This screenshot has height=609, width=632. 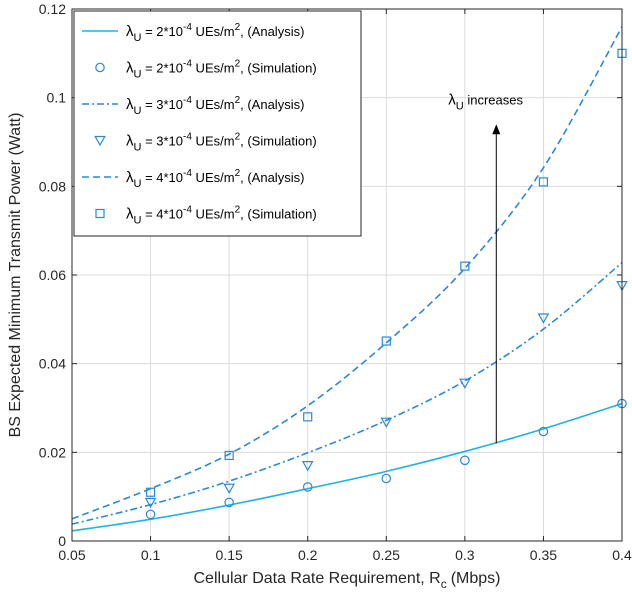 I want to click on legend-entry-0: λU = 2*10-4 UEs/m2, (Analysis), so click(x=193, y=33).